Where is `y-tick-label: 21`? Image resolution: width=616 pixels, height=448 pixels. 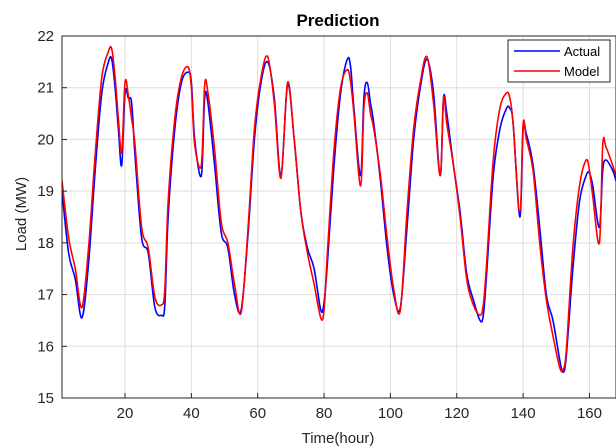 y-tick-label: 21 is located at coordinates (45, 88).